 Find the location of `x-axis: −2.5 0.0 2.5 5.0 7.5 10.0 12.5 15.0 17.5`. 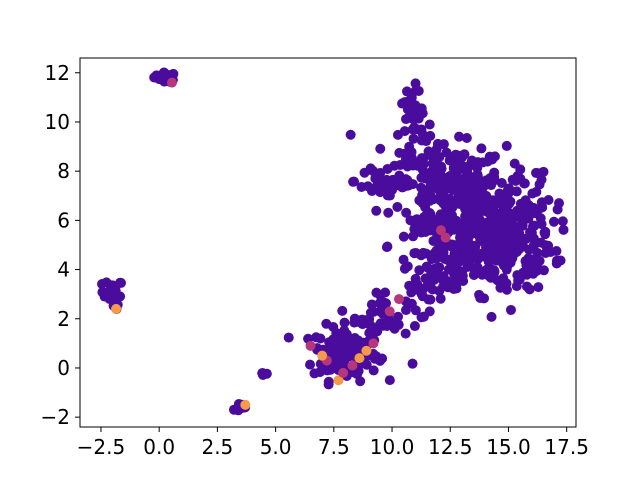

x-axis: −2.5 0.0 2.5 5.0 7.5 10.0 12.5 15.0 17.5 is located at coordinates (333, 443).